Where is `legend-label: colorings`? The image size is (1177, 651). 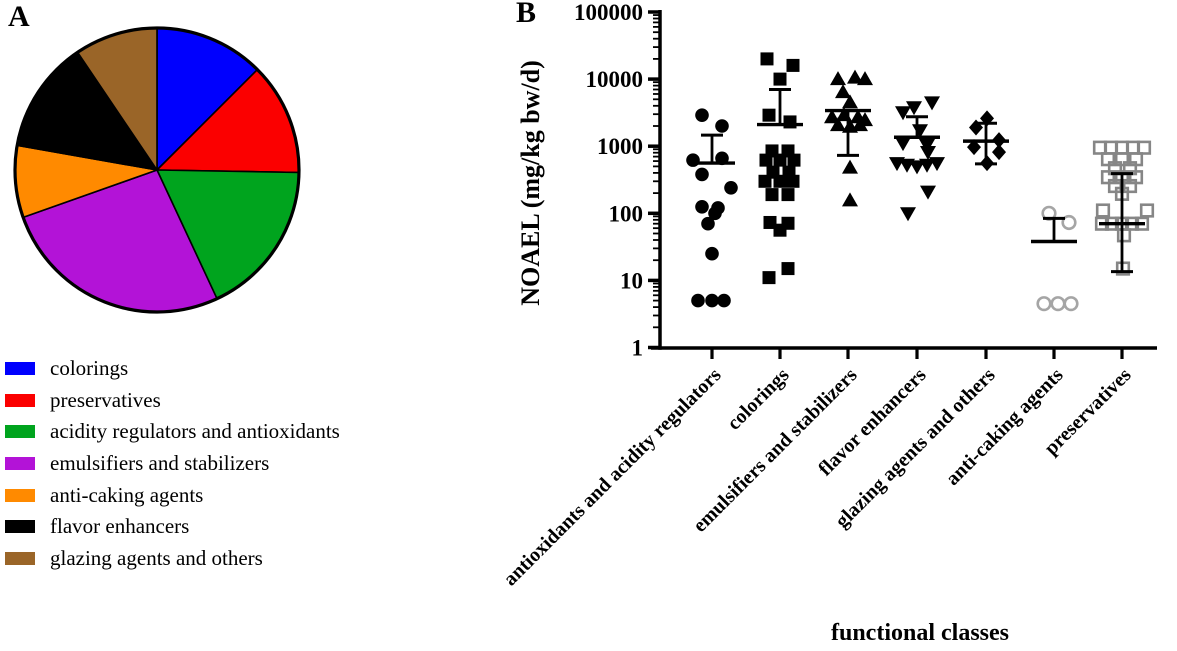 legend-label: colorings is located at coordinates (89, 368).